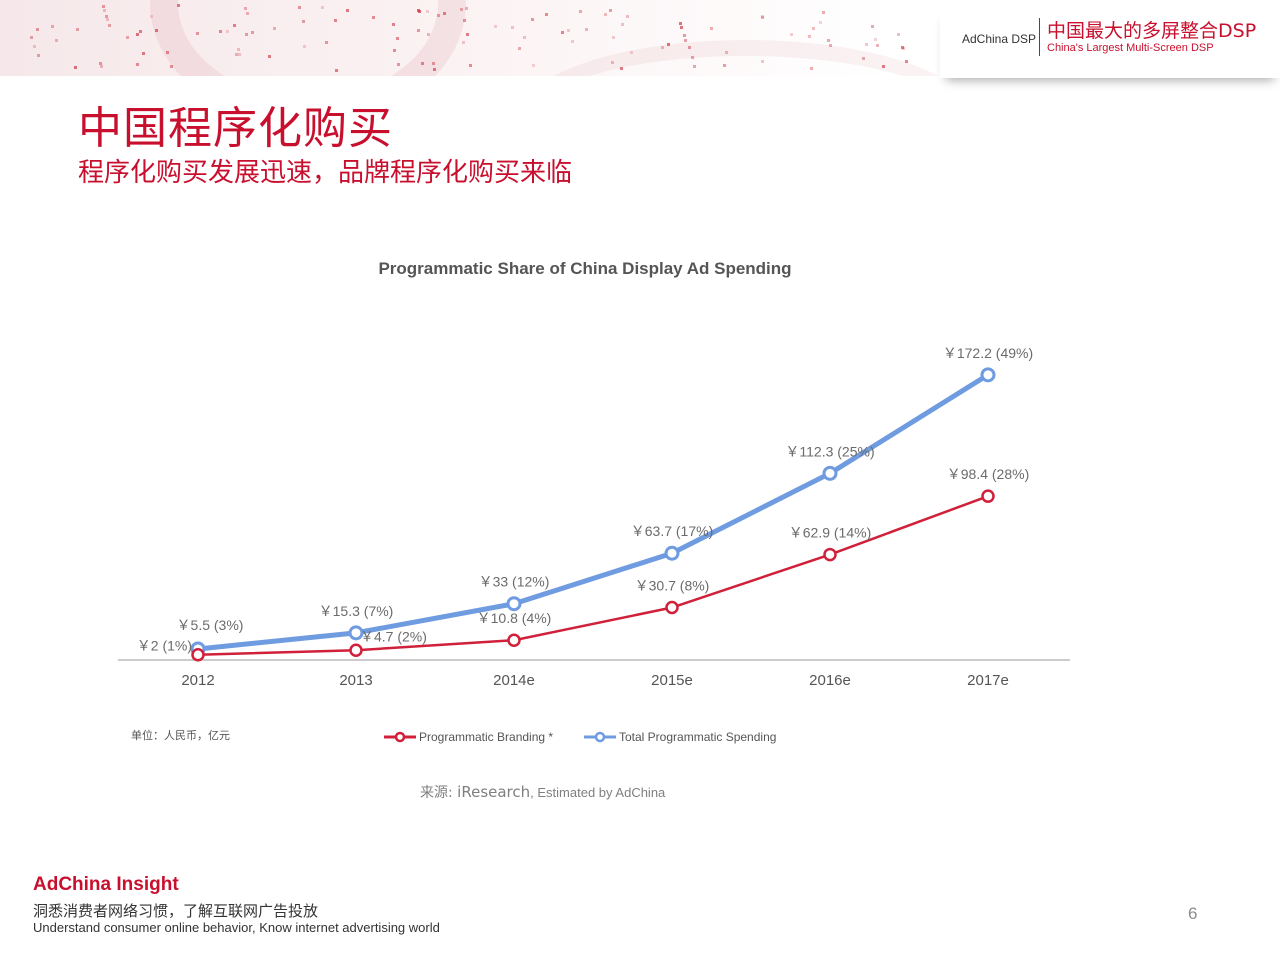  Describe the element at coordinates (999, 39) in the screenshot. I see `brand-name: AdChina DSP` at that location.